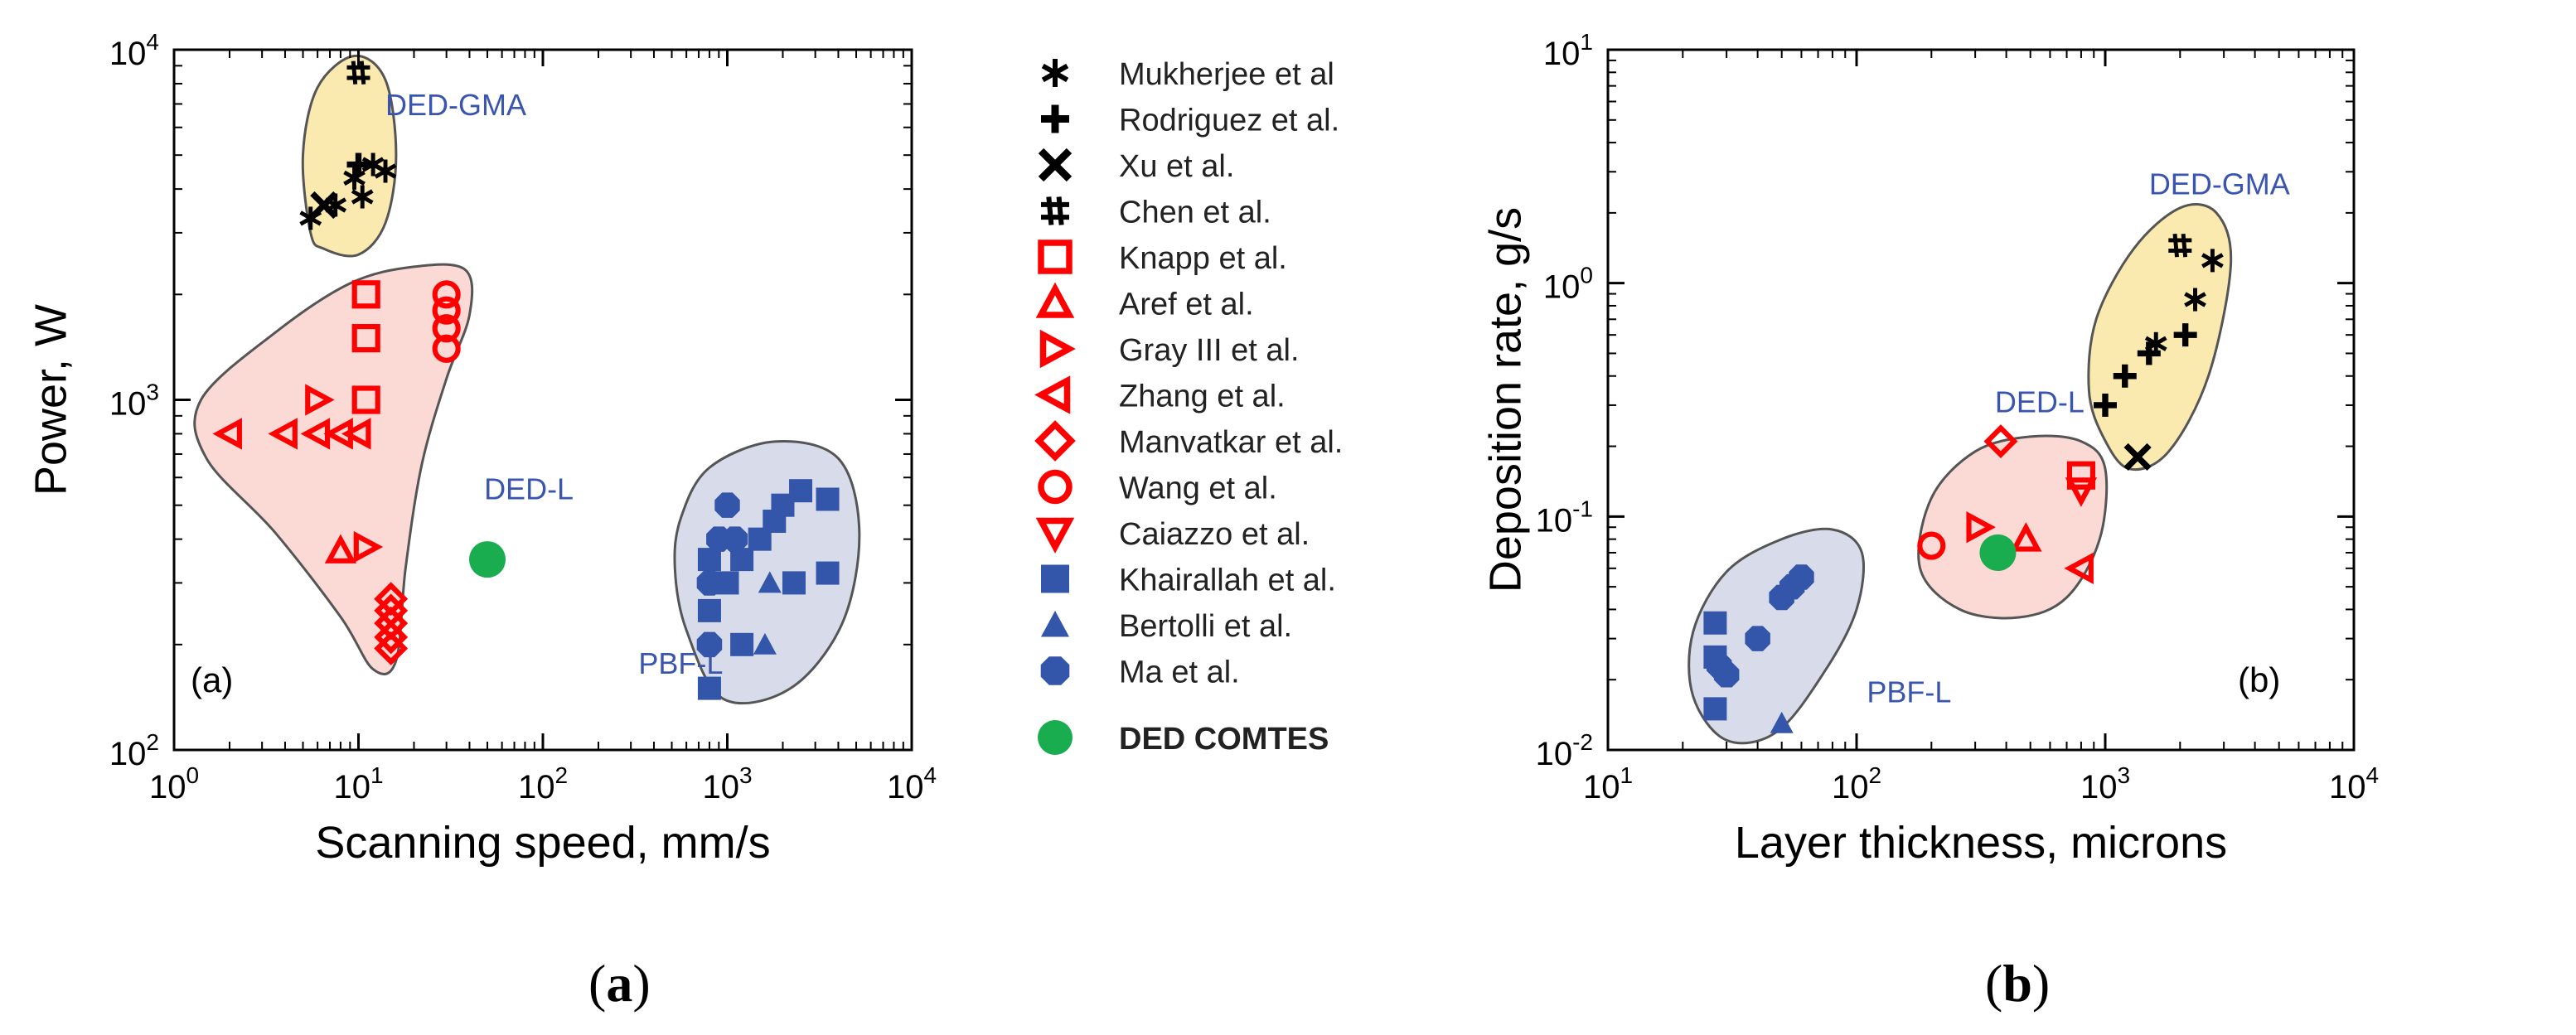 The height and width of the screenshot is (1035, 2576). Describe the element at coordinates (1231, 442) in the screenshot. I see `legend-label: Manvatkar et al.` at that location.